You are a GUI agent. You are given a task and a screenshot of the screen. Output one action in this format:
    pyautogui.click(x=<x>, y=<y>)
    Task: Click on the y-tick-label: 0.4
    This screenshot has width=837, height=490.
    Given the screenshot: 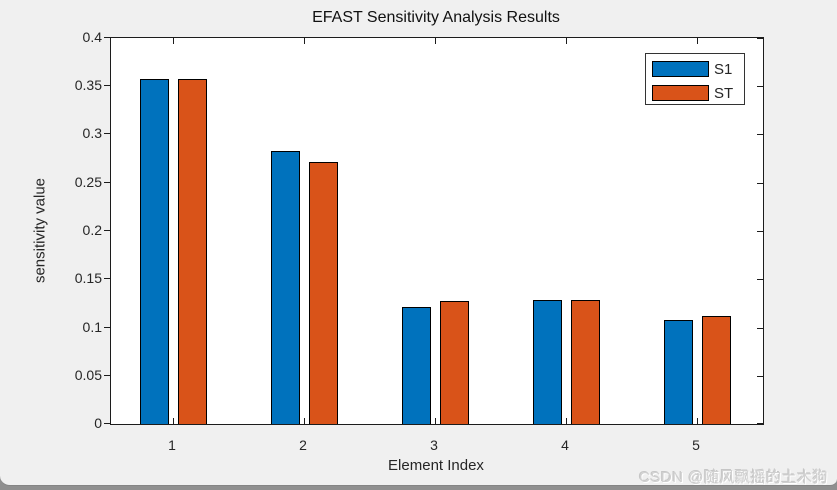 What is the action you would take?
    pyautogui.click(x=92, y=37)
    